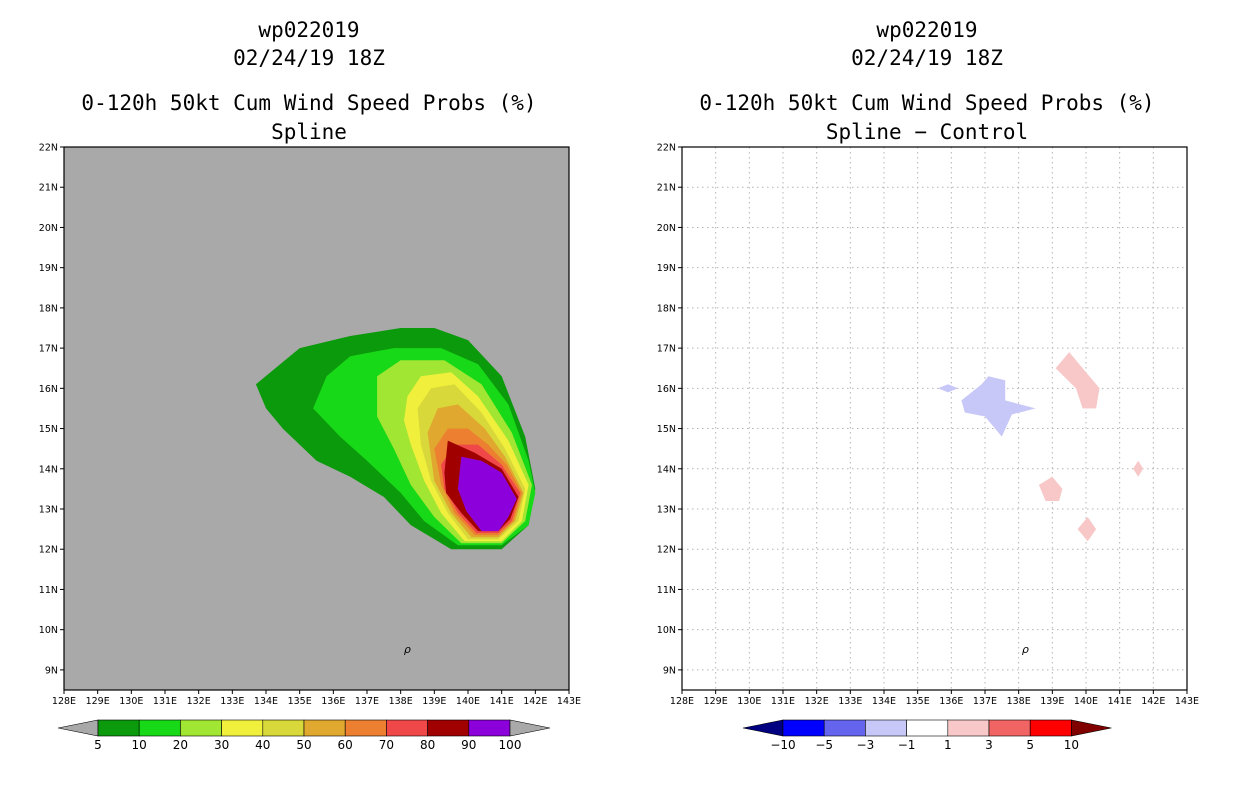  Describe the element at coordinates (221, 745) in the screenshot. I see `legend-label: 30` at that location.